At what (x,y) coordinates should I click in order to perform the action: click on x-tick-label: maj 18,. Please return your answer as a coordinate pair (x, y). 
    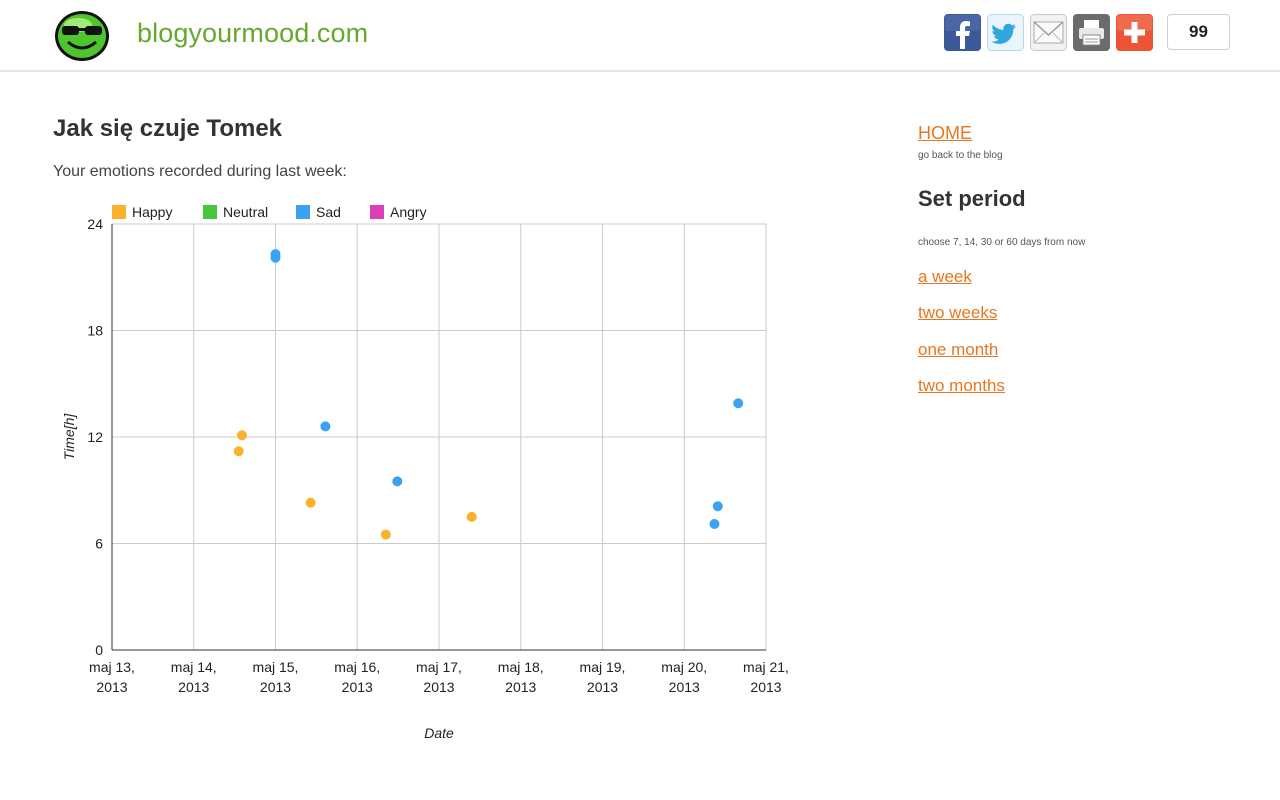
    Looking at the image, I should click on (521, 667).